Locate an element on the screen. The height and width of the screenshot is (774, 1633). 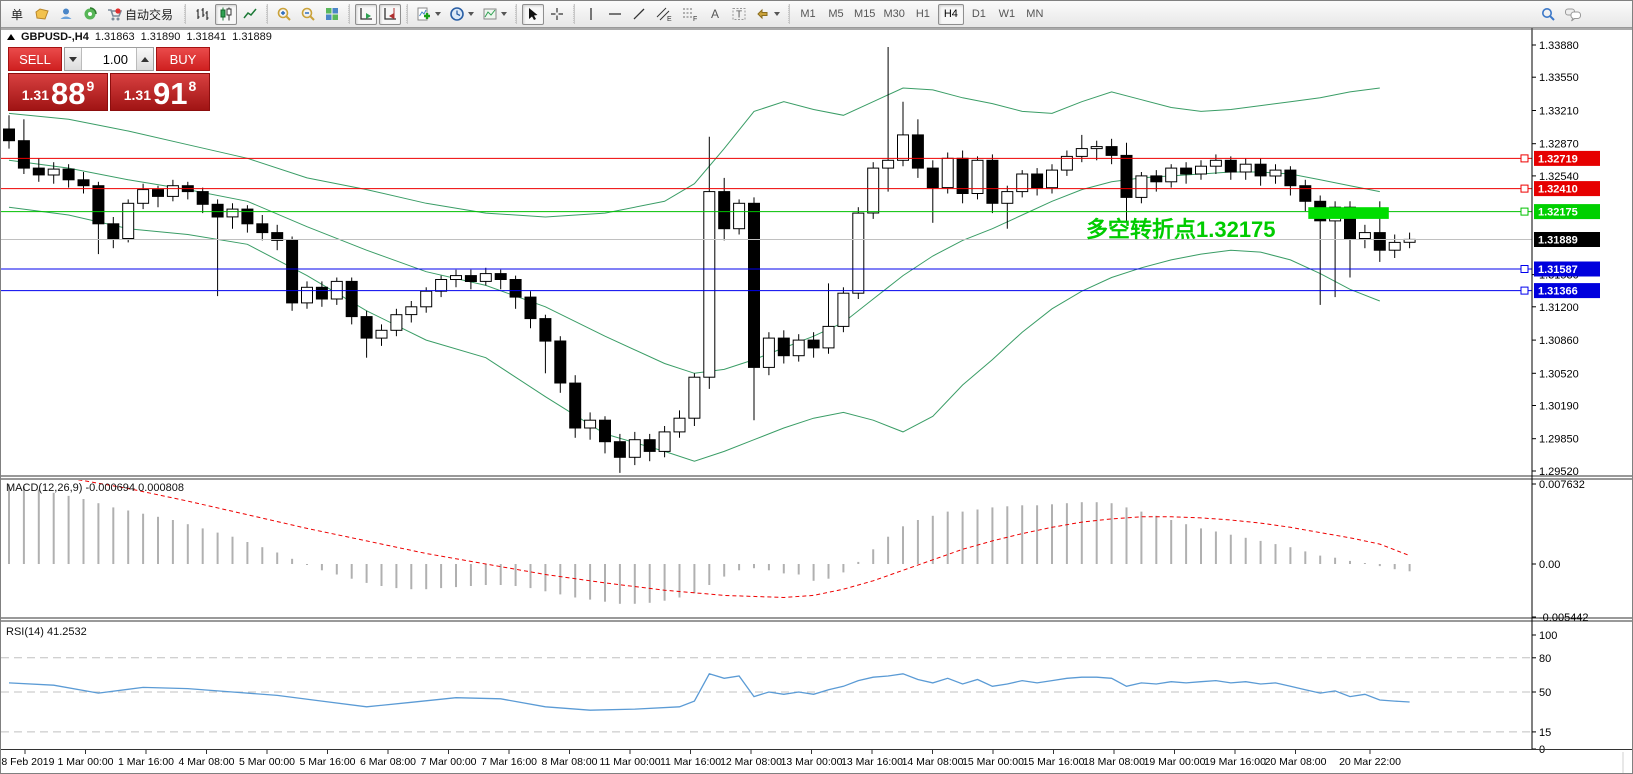
volume-increase-button is located at coordinates (144, 59).